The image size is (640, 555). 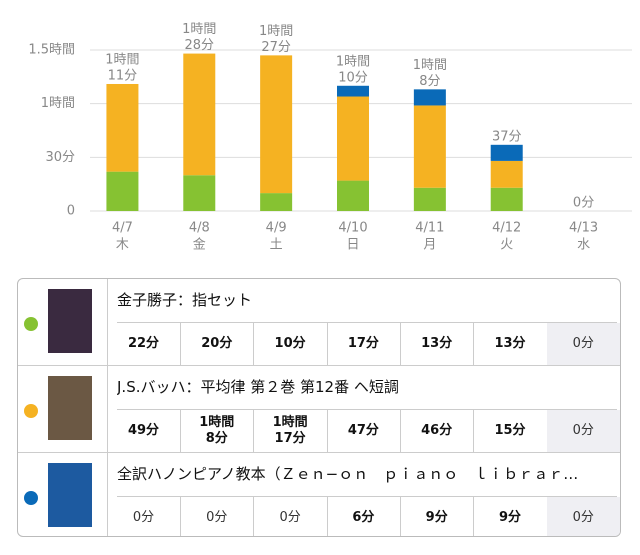 I want to click on x-tick-weekday: 水, so click(x=583, y=245).